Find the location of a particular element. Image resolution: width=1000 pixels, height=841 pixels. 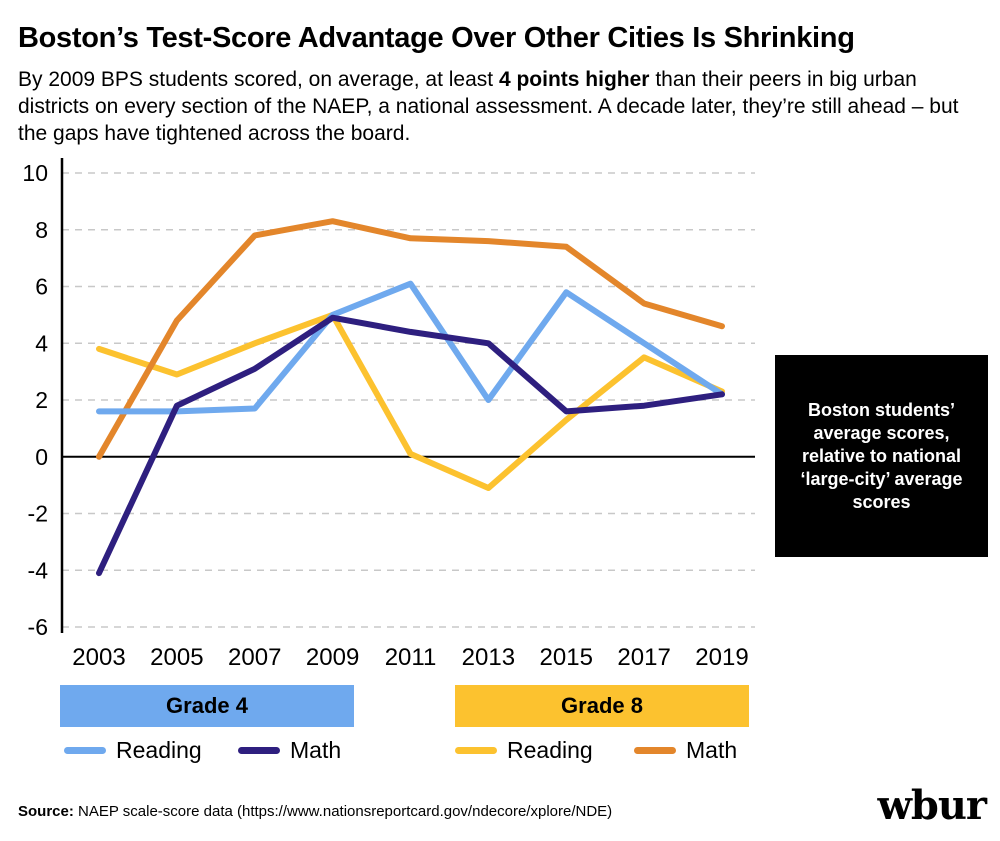

y-tick-label: -2 is located at coordinates (38, 514).